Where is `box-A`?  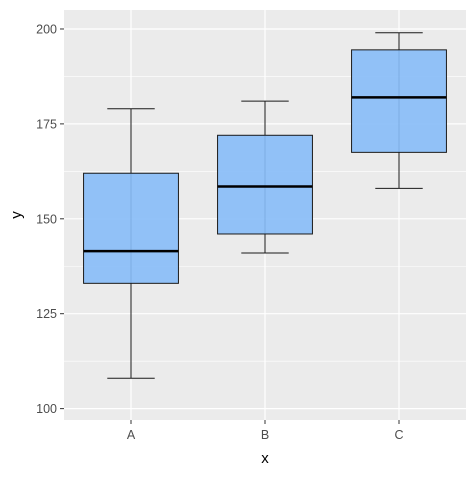
box-A is located at coordinates (131, 243).